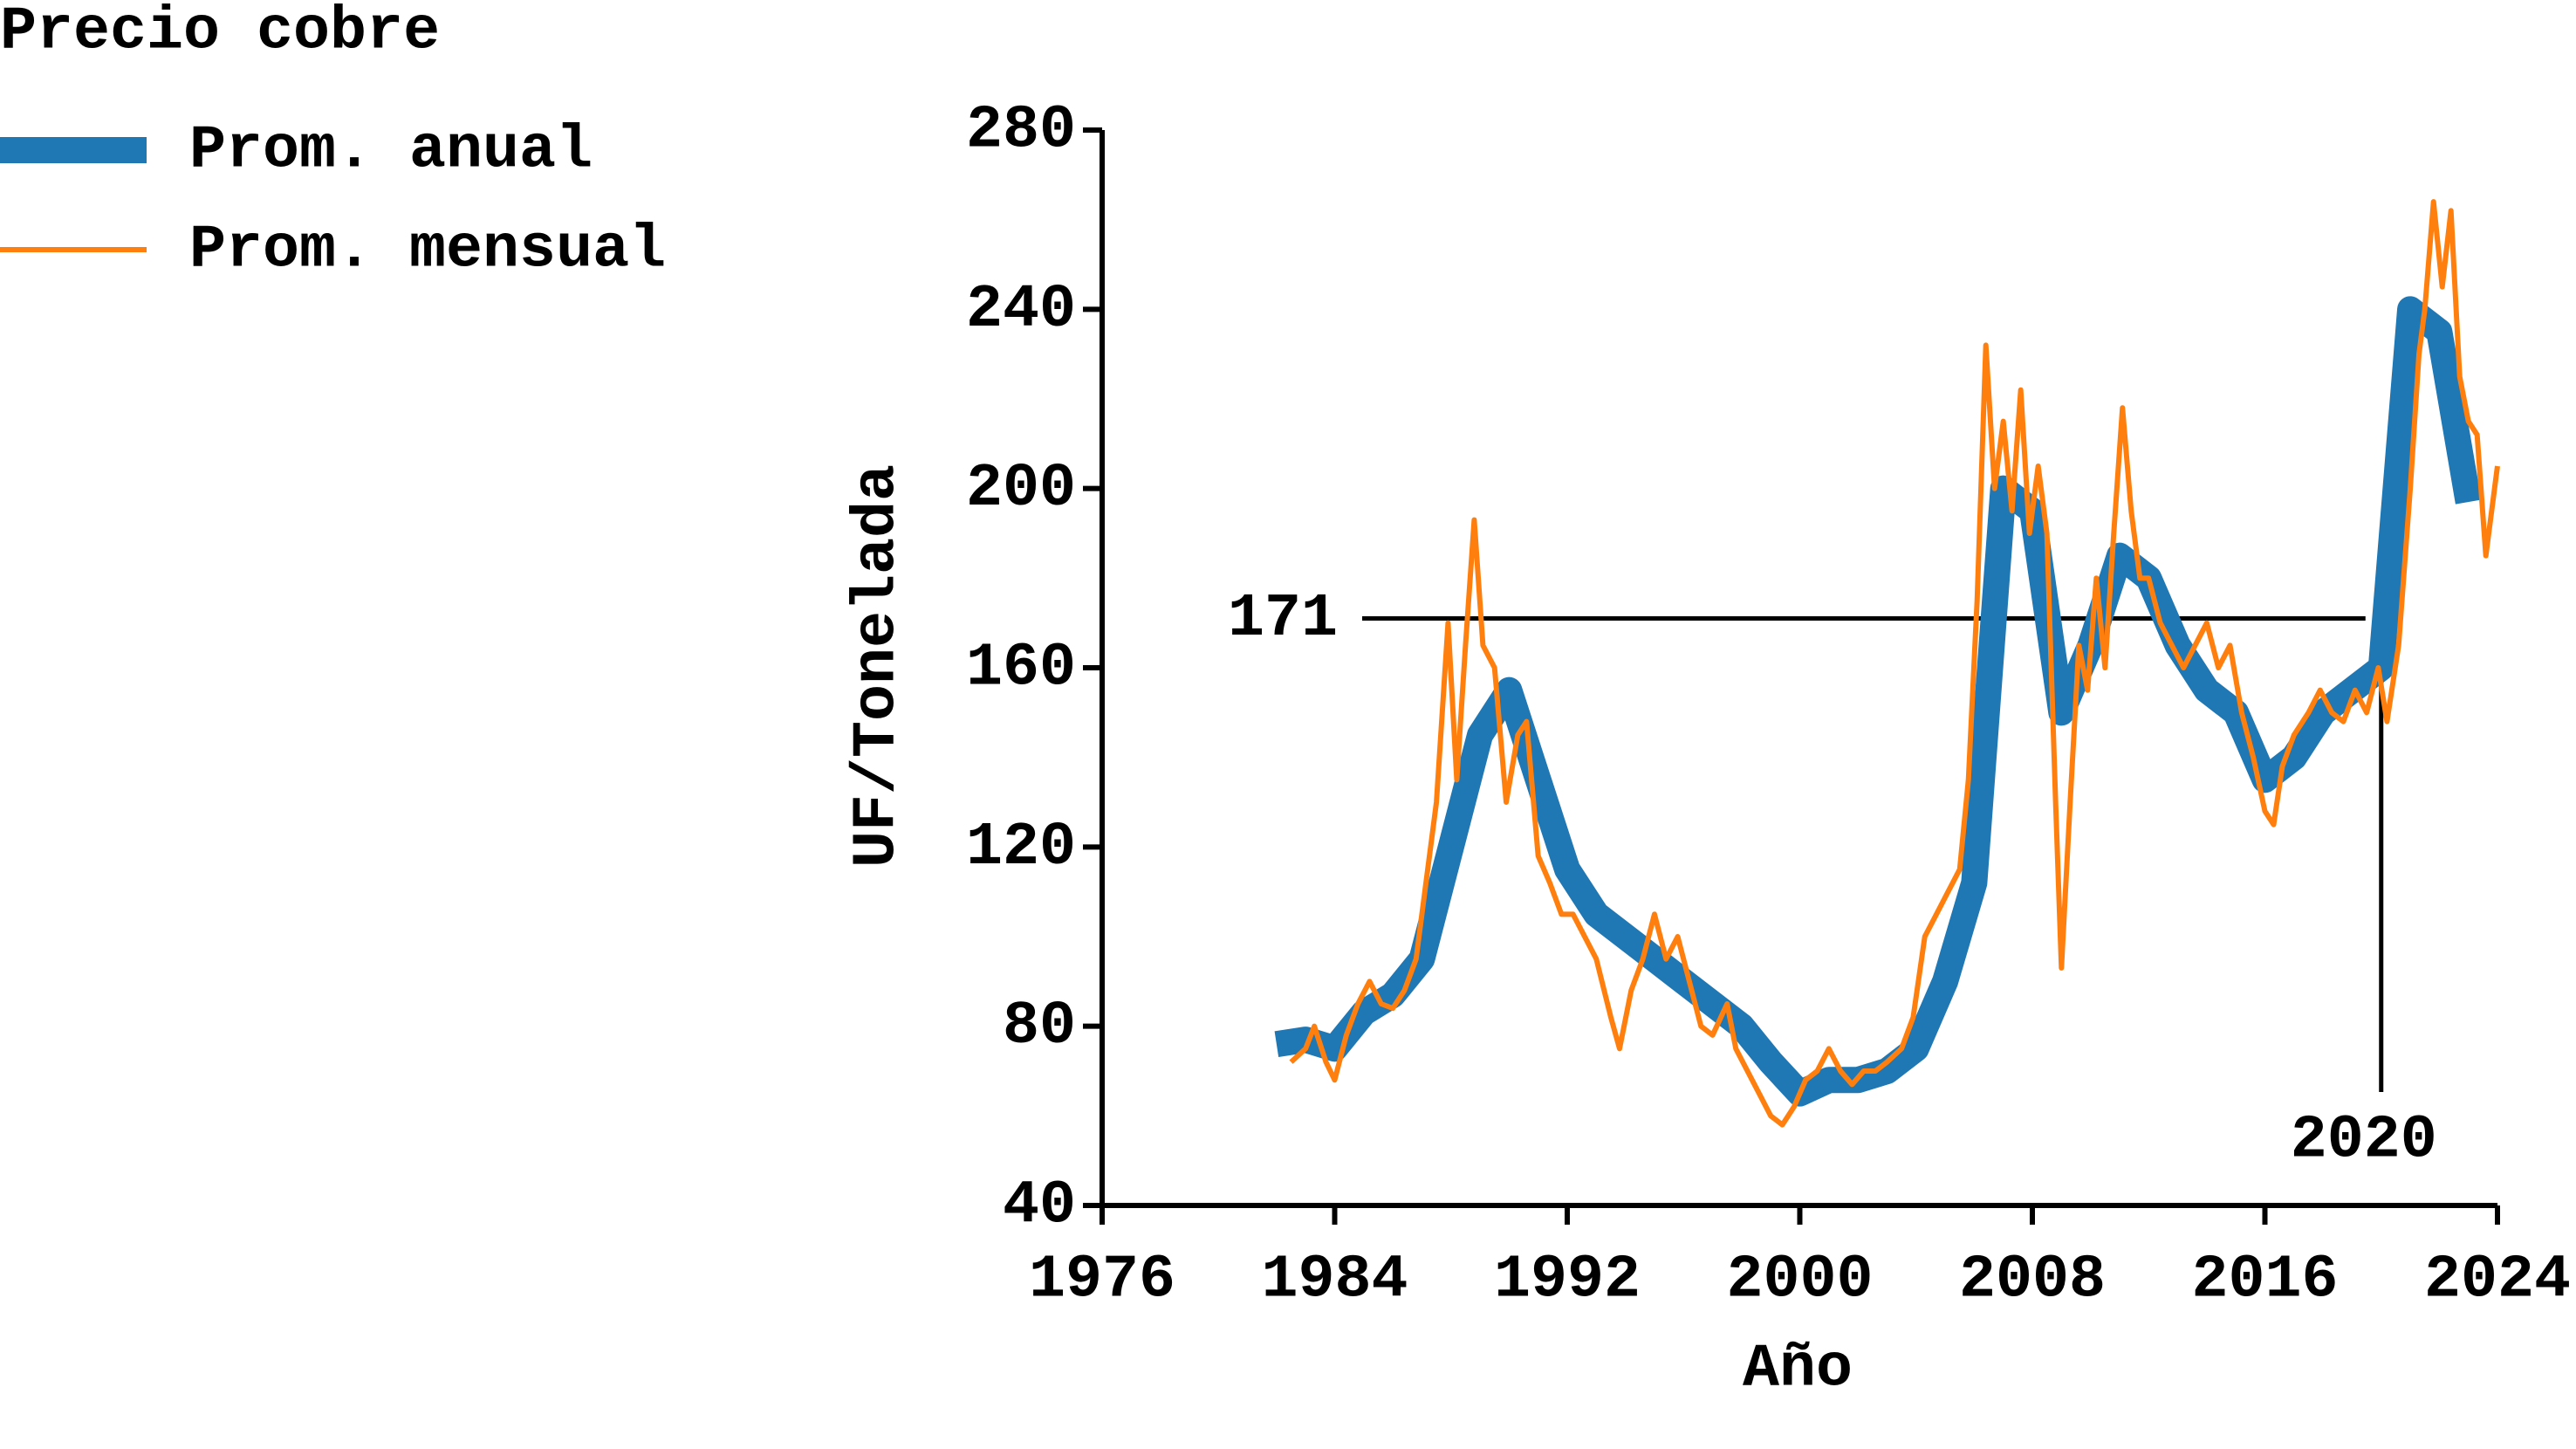 The width and height of the screenshot is (2576, 1449). I want to click on y-tick-label: 280, so click(1021, 130).